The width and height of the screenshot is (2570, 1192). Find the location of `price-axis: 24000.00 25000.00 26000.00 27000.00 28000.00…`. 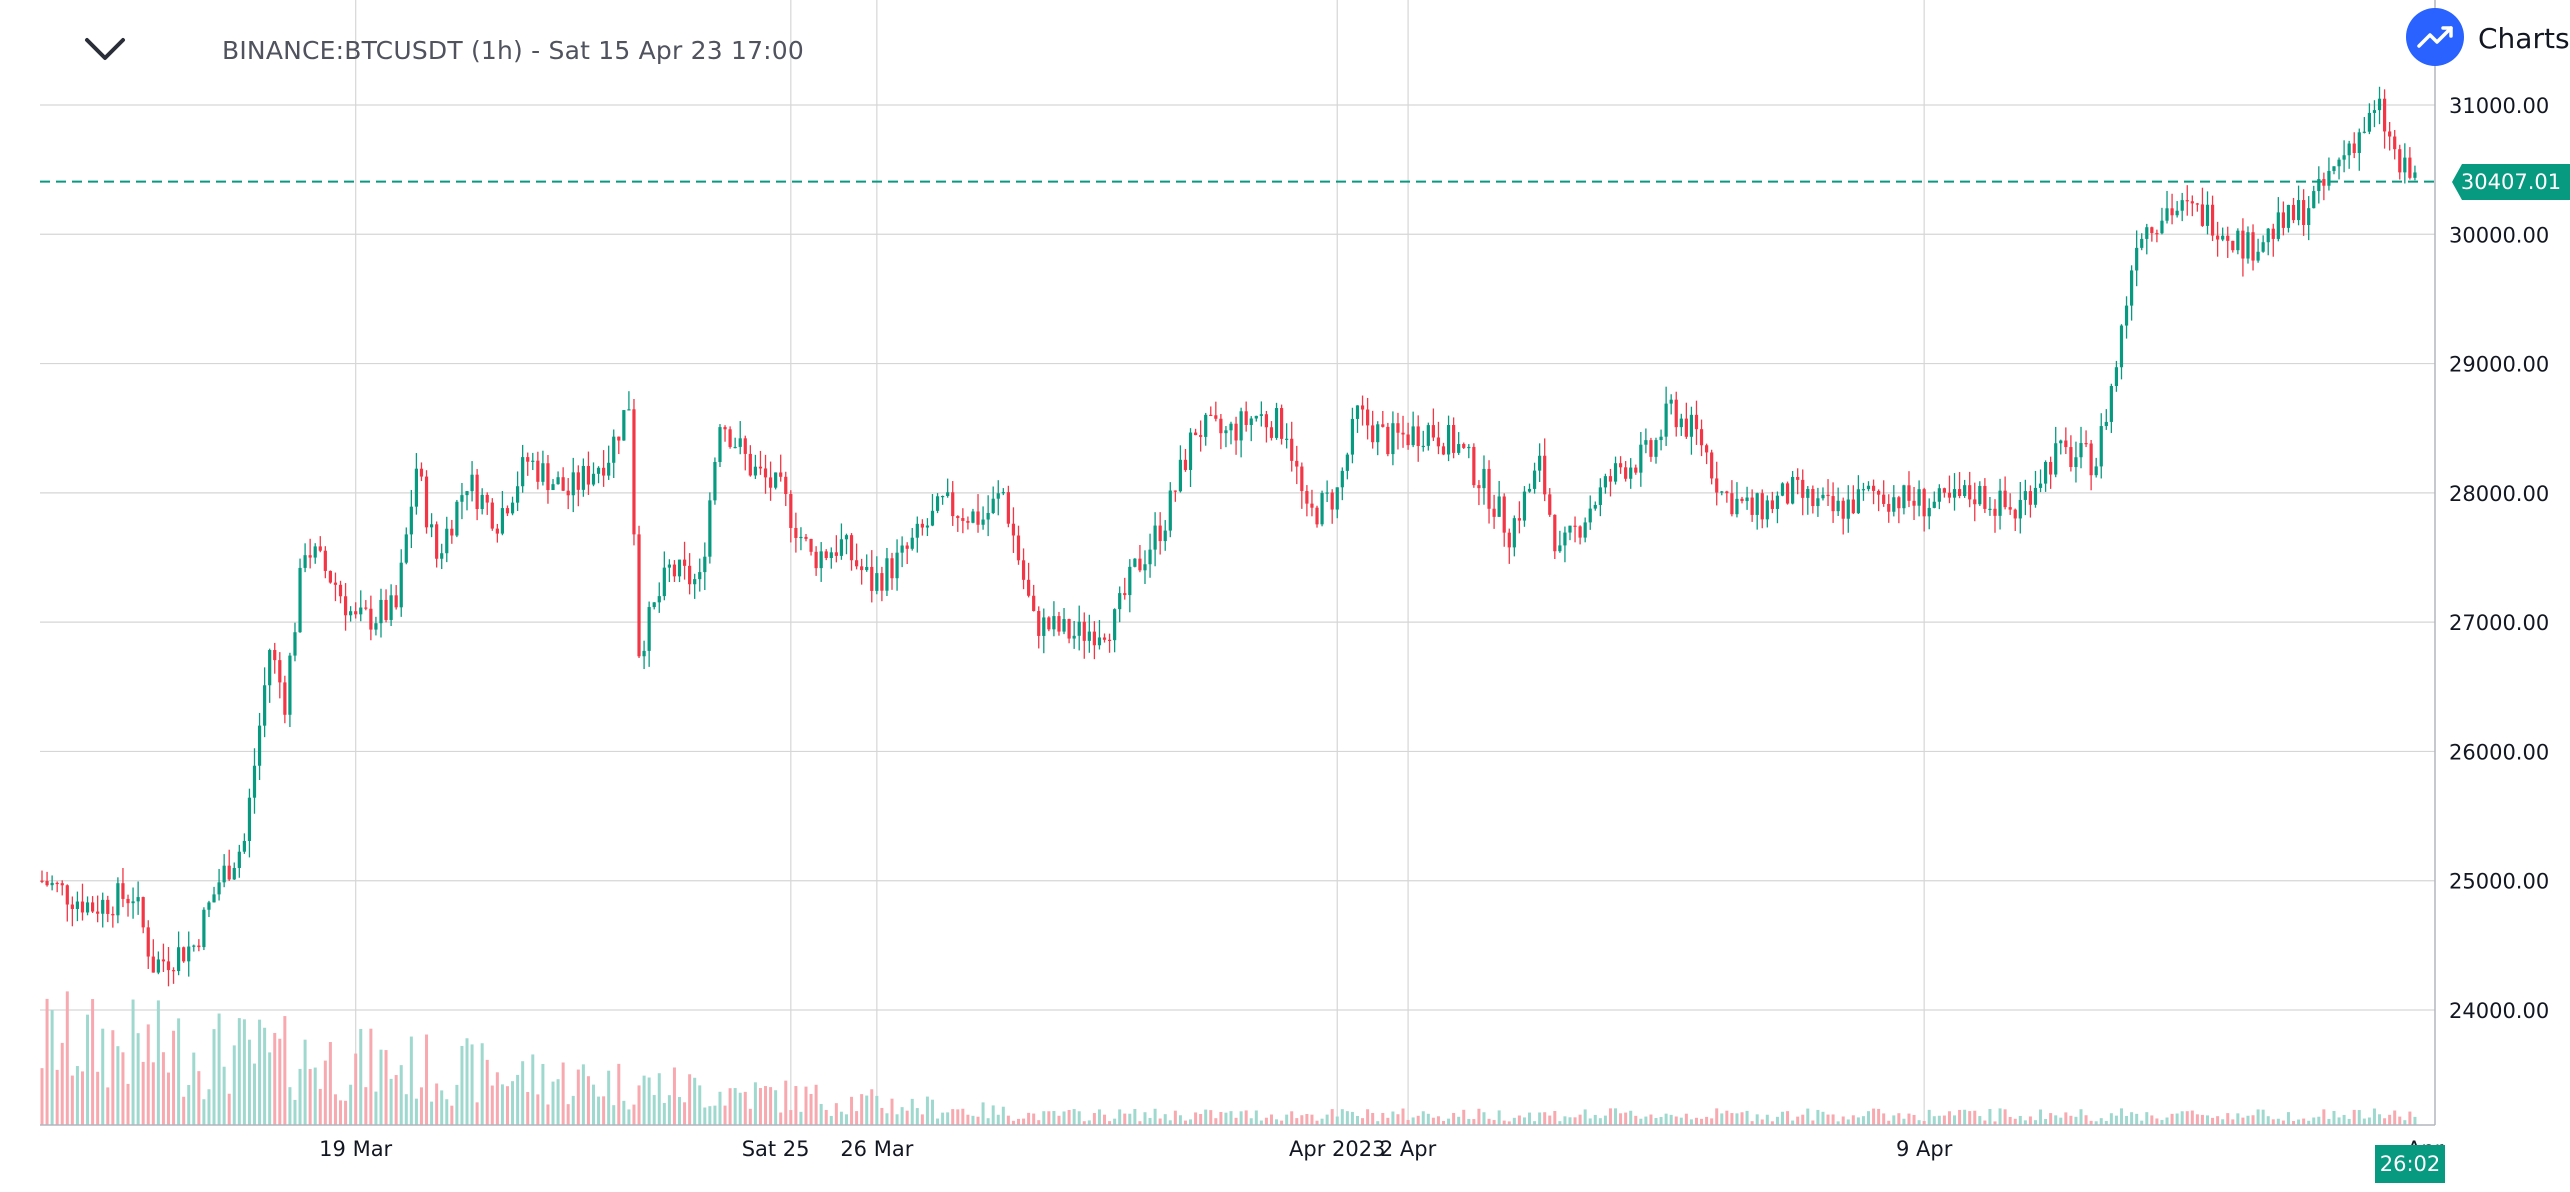

price-axis: 24000.00 25000.00 26000.00 27000.00 28000.00… is located at coordinates (2491, 562).